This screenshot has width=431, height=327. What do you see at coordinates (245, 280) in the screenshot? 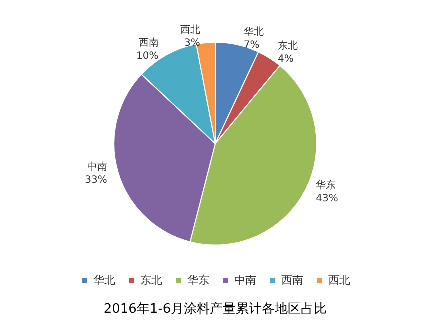
I see `legend-label: 中南` at bounding box center [245, 280].